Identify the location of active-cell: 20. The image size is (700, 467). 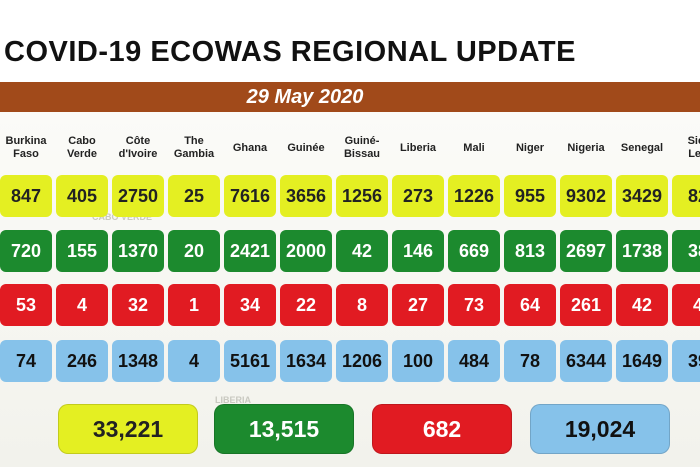
(194, 251).